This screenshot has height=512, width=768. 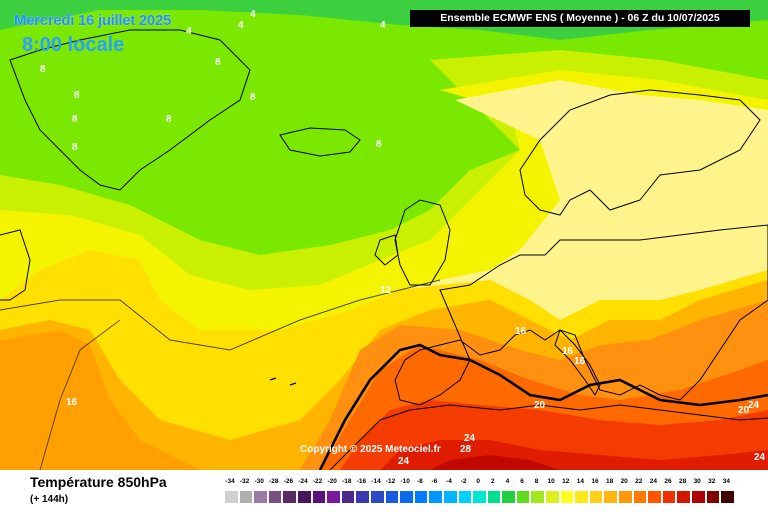 I want to click on italy-coast, so click(x=577, y=362).